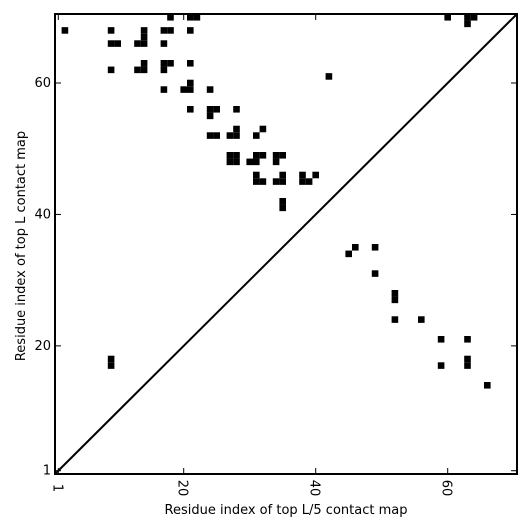 The width and height of the screenshot is (531, 531). What do you see at coordinates (47, 471) in the screenshot?
I see `y-tick-label: 1` at bounding box center [47, 471].